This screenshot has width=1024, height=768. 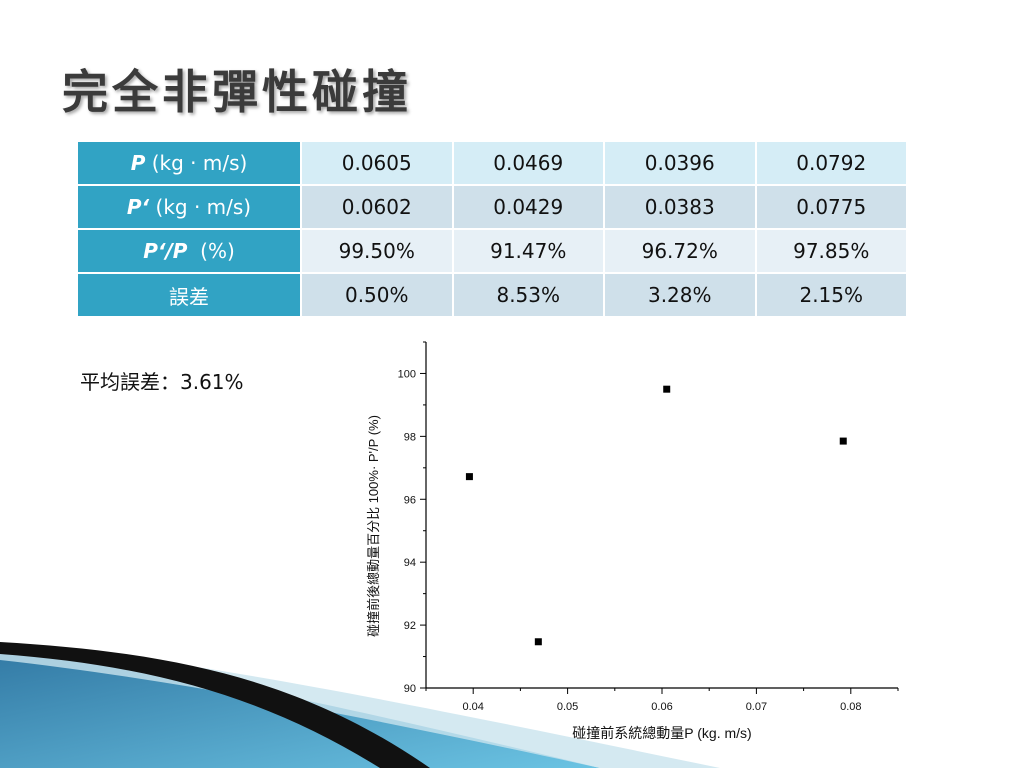 I want to click on table-row: P (kg · m/s) 0.0605 0.0469 0.0396 0.0792, so click(x=492, y=163).